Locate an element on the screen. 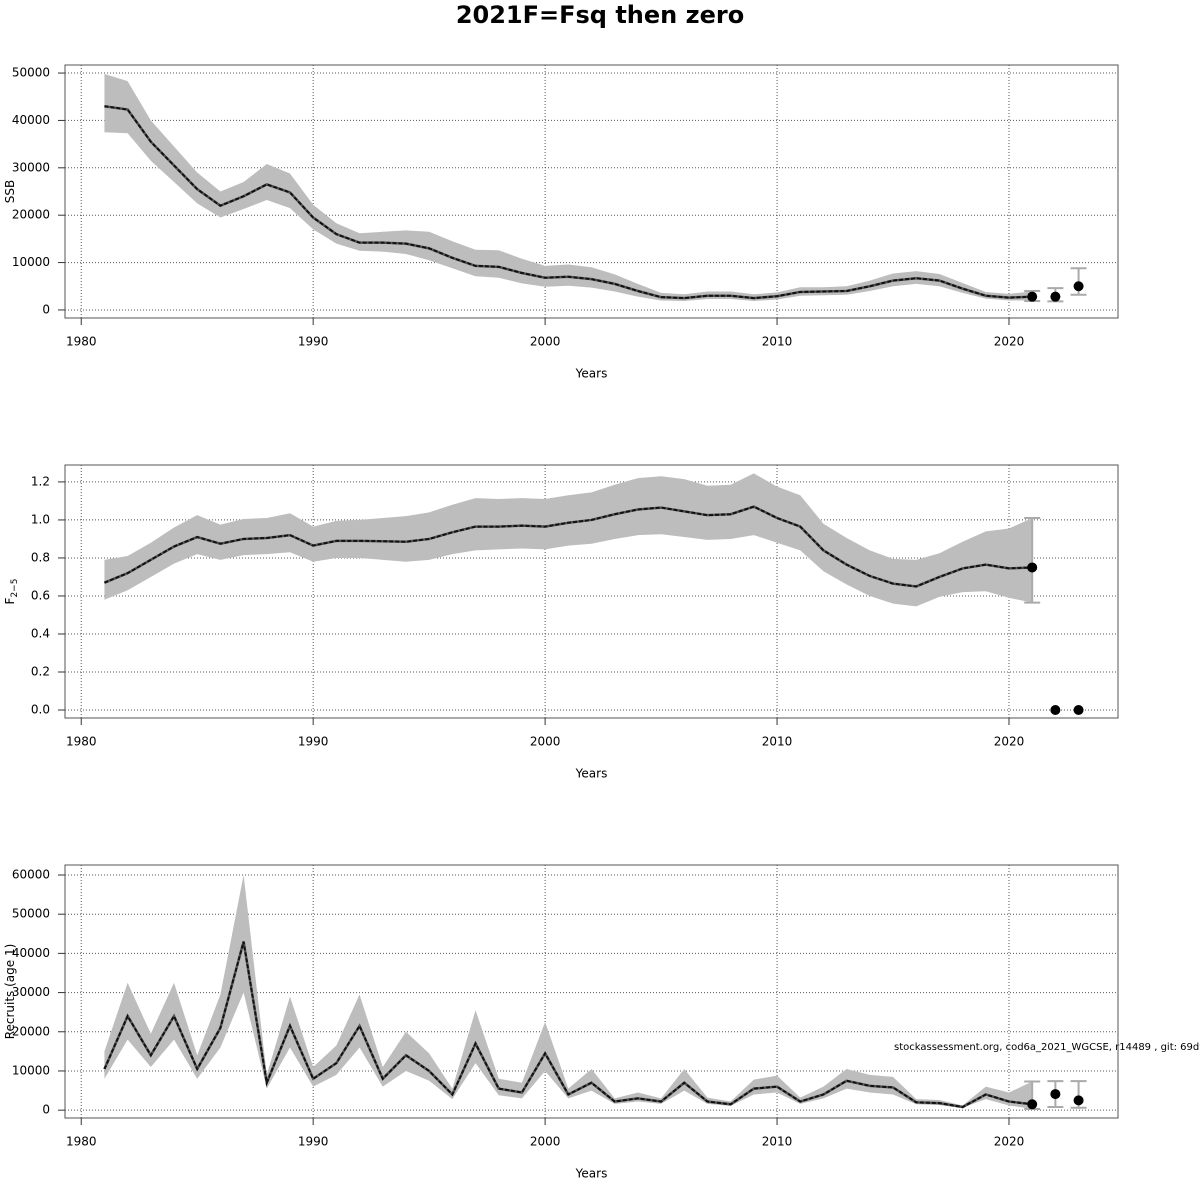 The height and width of the screenshot is (1200, 1200). error-bar is located at coordinates (1032, 560).